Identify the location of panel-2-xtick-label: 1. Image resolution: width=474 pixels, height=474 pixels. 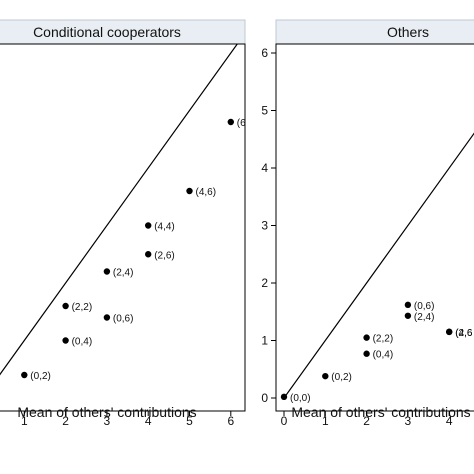
(325, 421).